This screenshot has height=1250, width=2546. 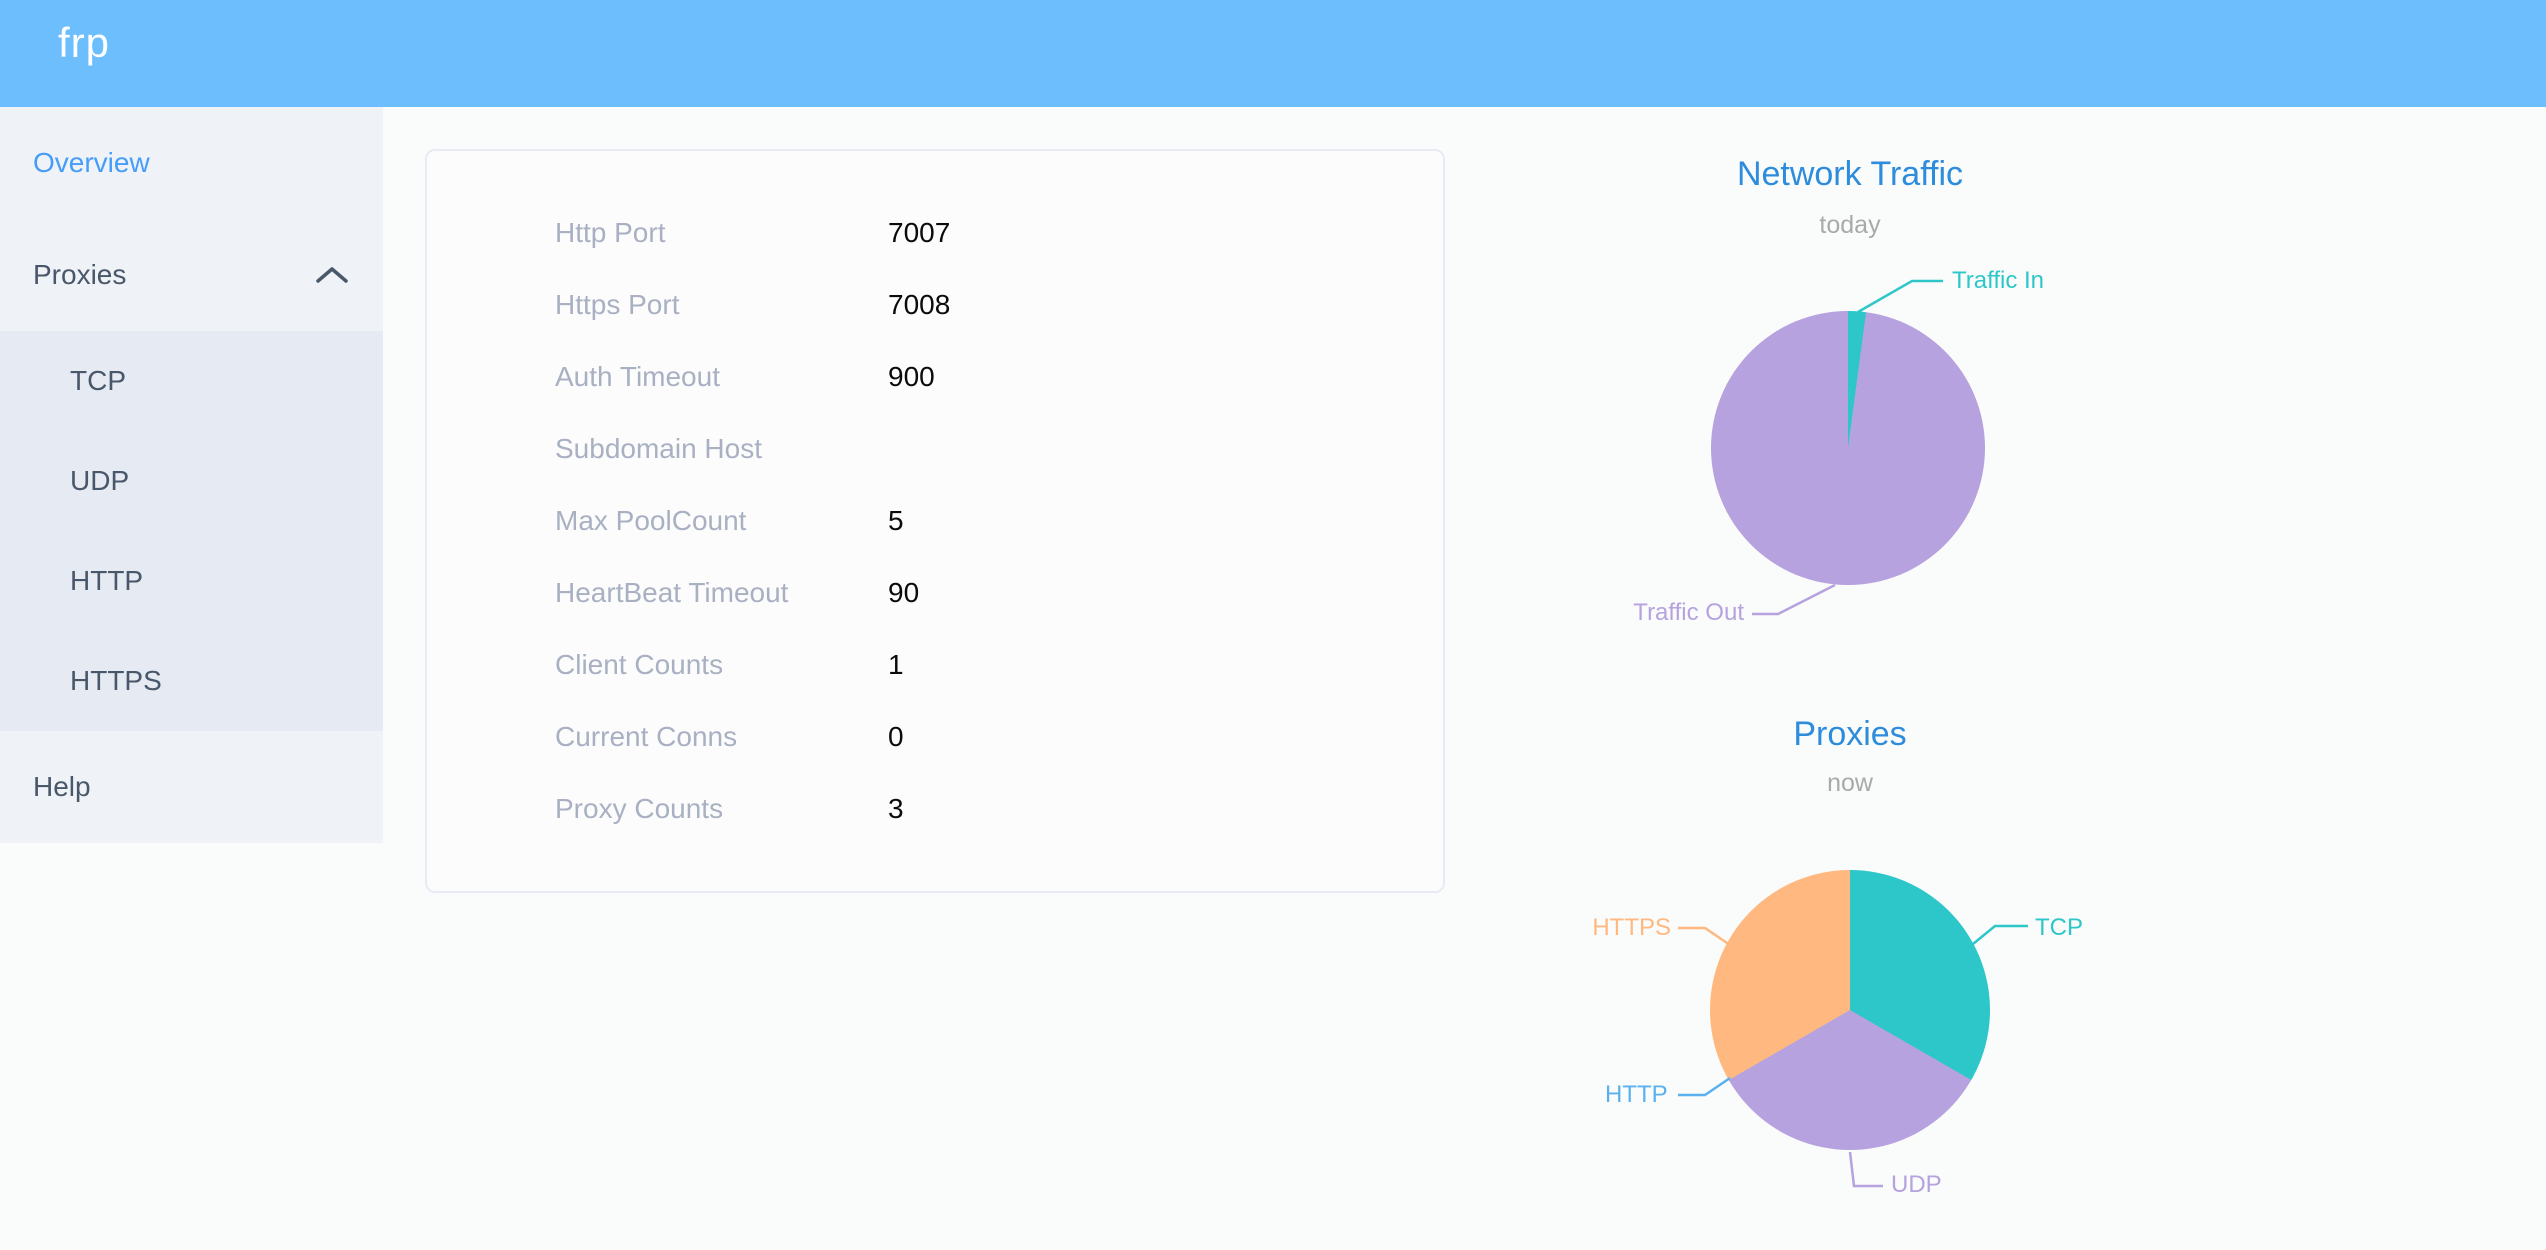 What do you see at coordinates (610, 232) in the screenshot?
I see `info-label: Http Port` at bounding box center [610, 232].